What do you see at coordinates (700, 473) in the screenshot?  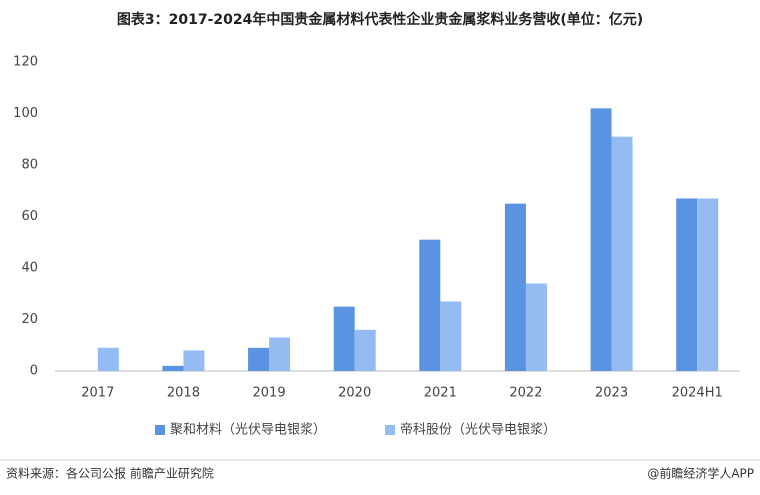 I see `credit: @前瞻经济学人APP` at bounding box center [700, 473].